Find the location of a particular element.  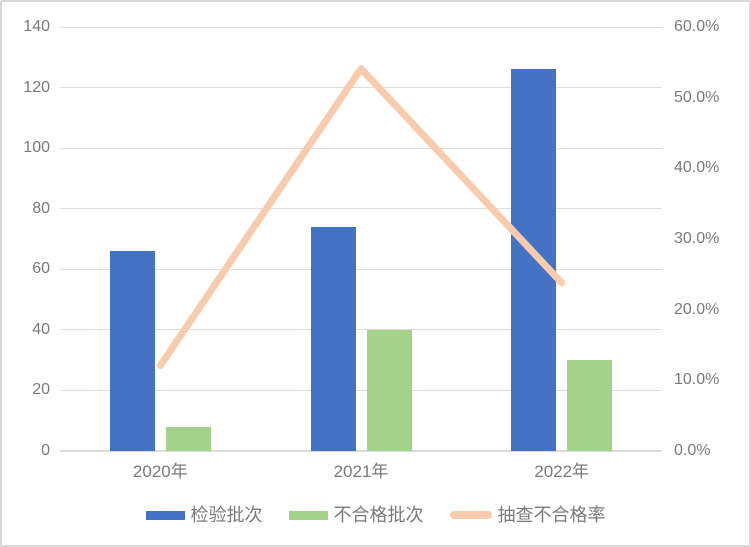

y-right-tick-label: 60.0% is located at coordinates (697, 26).